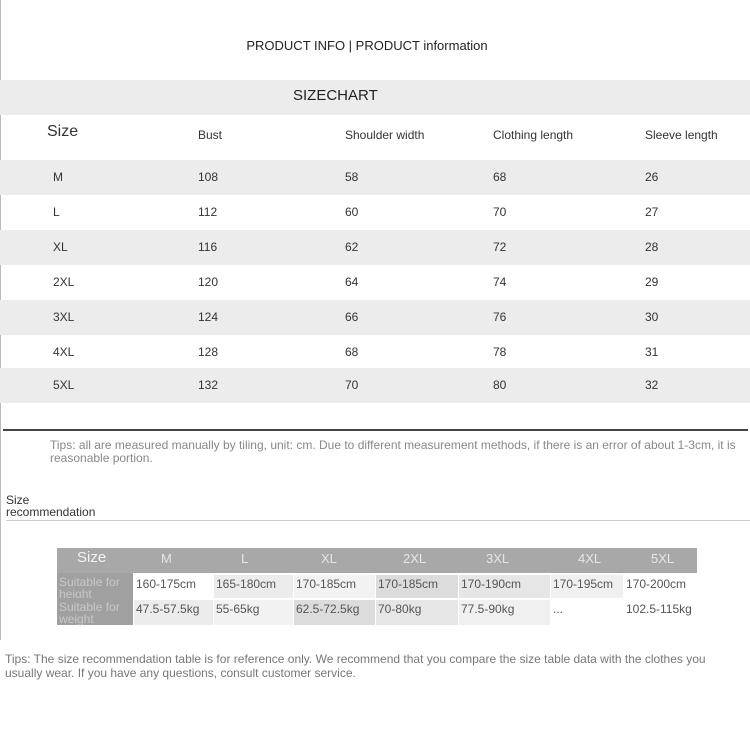 The width and height of the screenshot is (750, 750). I want to click on table-row: 5XL 132 70 80 32, so click(375, 385).